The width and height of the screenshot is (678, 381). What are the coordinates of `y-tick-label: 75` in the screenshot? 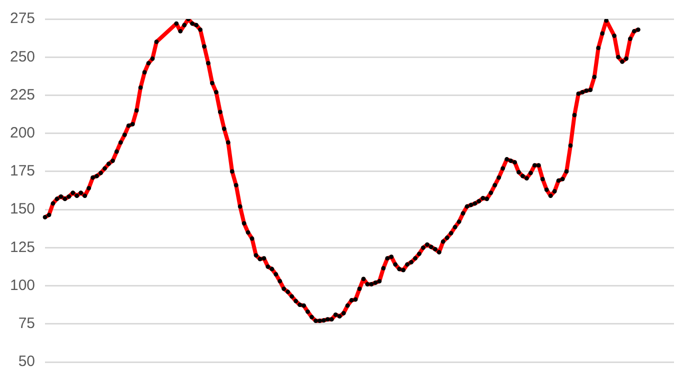 It's located at (27, 323).